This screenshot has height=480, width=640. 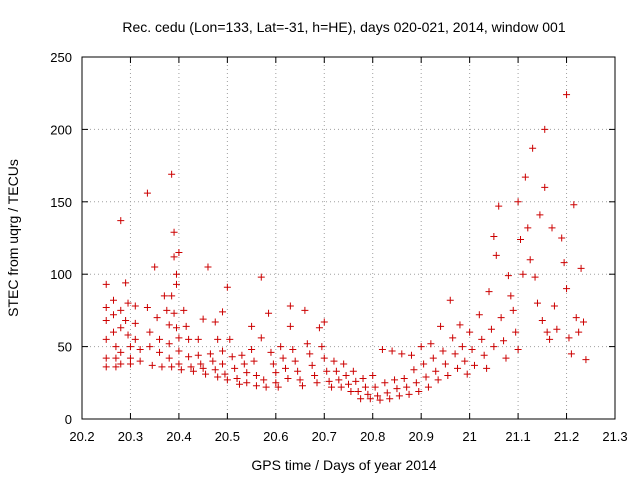 I want to click on x-tick-label: 20.4, so click(x=178, y=436).